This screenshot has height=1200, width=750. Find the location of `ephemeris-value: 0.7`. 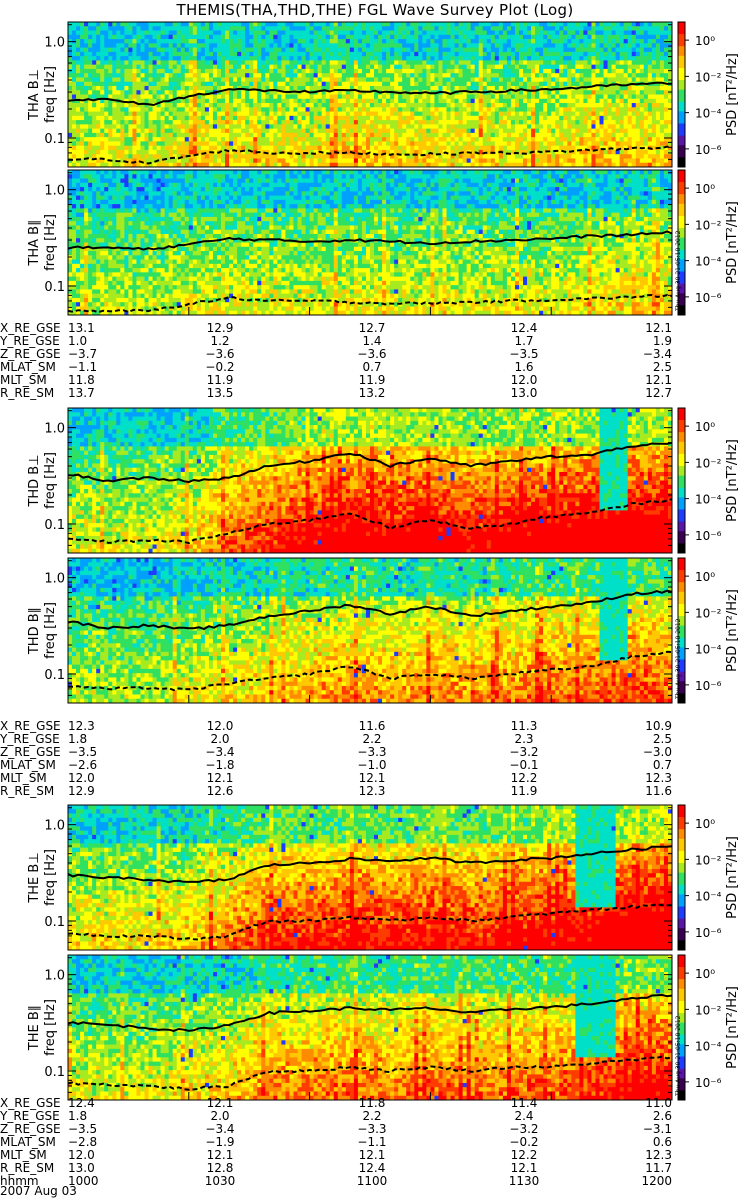

ephemeris-value: 0.7 is located at coordinates (662, 765).